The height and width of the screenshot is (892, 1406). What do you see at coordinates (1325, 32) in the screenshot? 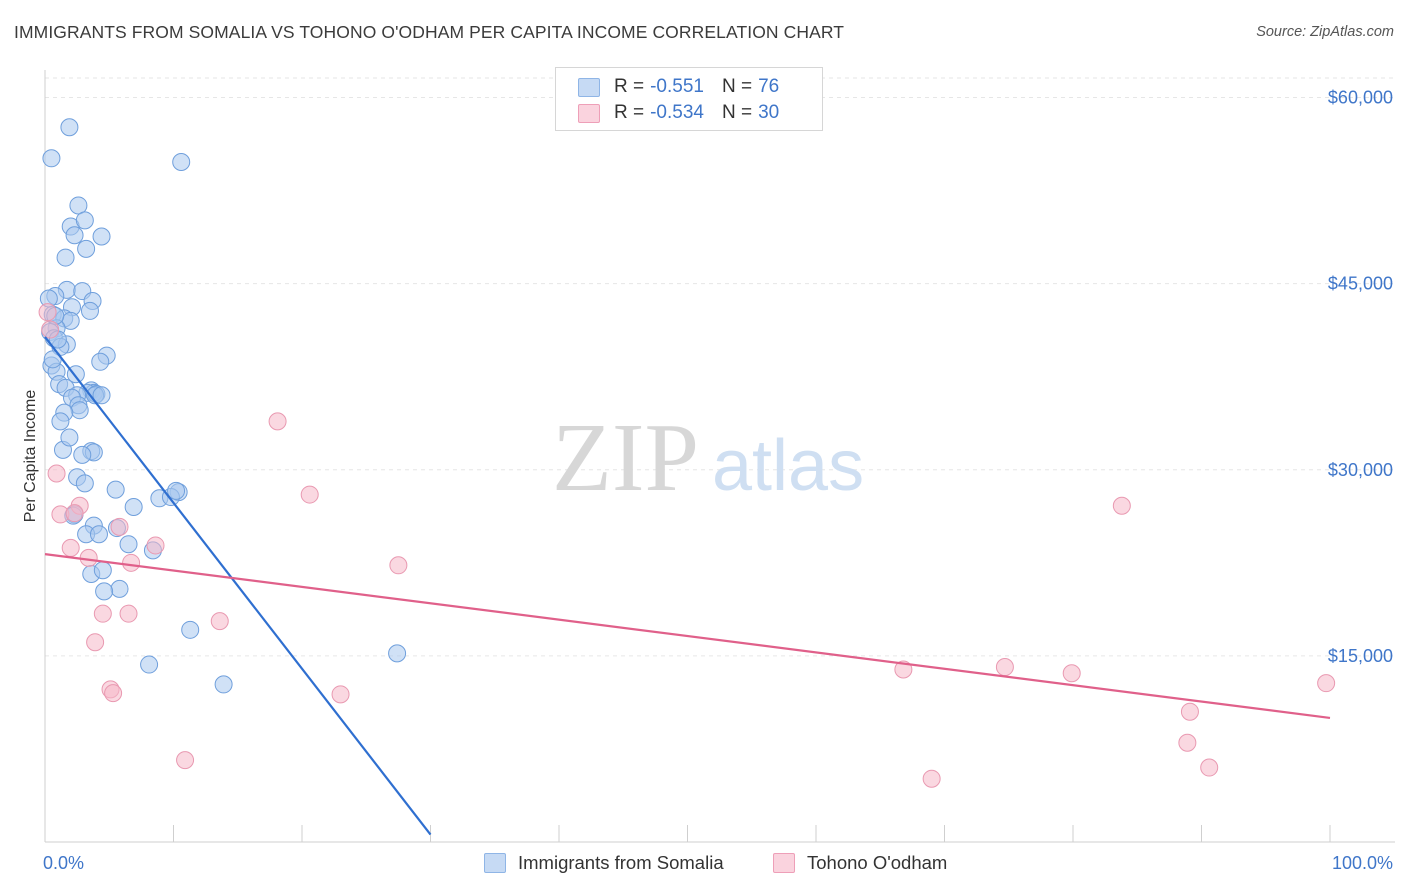
I see `chart-source: Source: ZipAtlas.com` at bounding box center [1325, 32].